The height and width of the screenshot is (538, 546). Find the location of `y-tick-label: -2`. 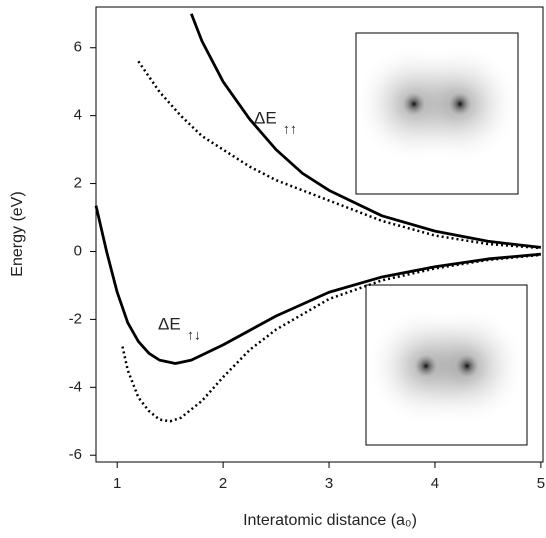

y-tick-label: -2 is located at coordinates (75, 318).